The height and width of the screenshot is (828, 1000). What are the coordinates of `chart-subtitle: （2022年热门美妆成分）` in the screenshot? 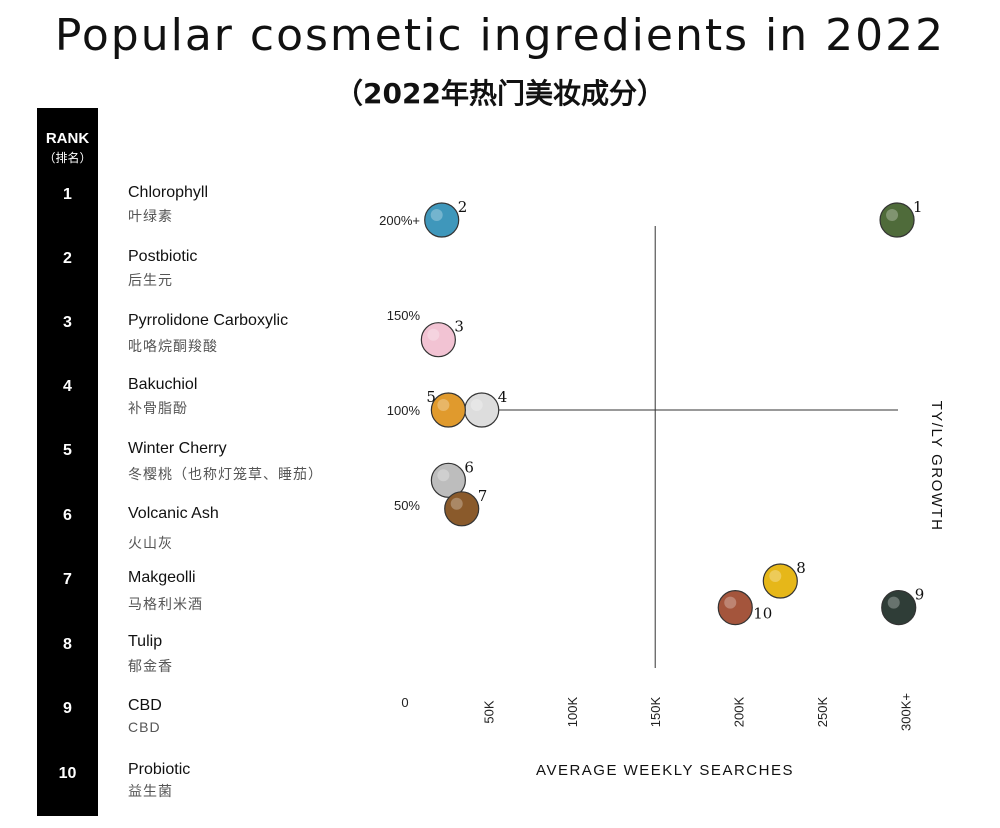 It's located at (500, 93).